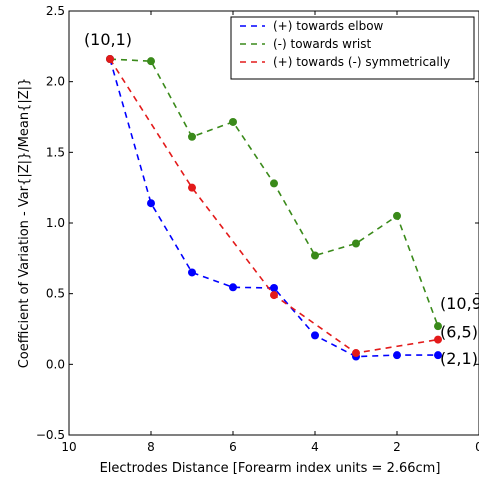  I want to click on legend-label: (-) towards wrist, so click(322, 44).